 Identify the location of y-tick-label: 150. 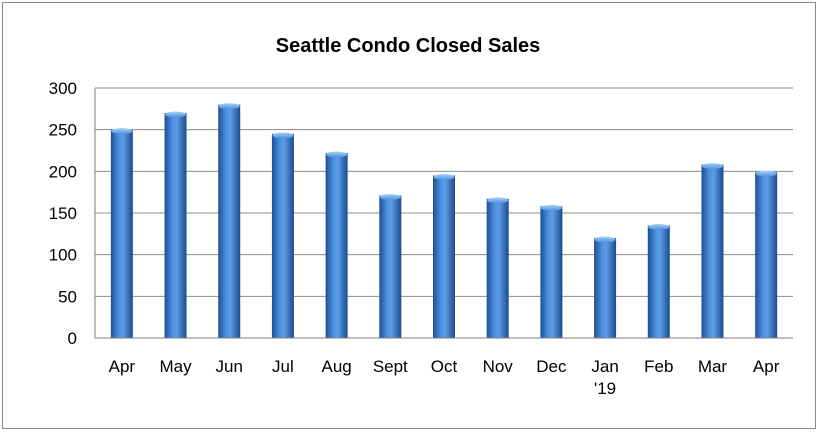
(63, 213).